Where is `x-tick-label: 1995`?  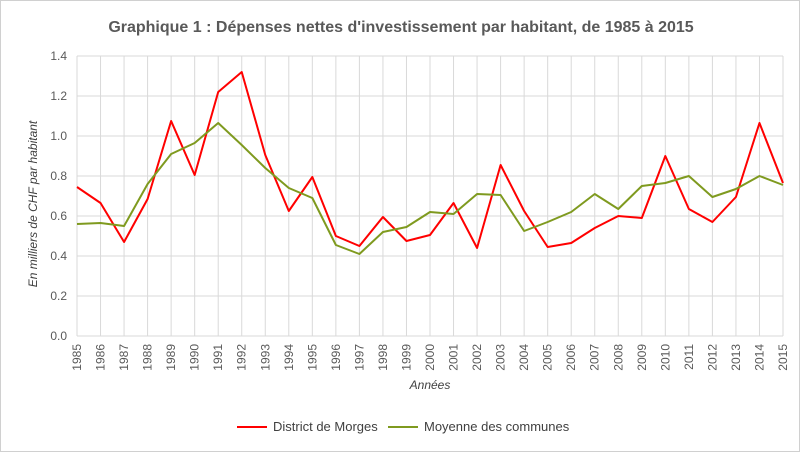 x-tick-label: 1995 is located at coordinates (312, 357).